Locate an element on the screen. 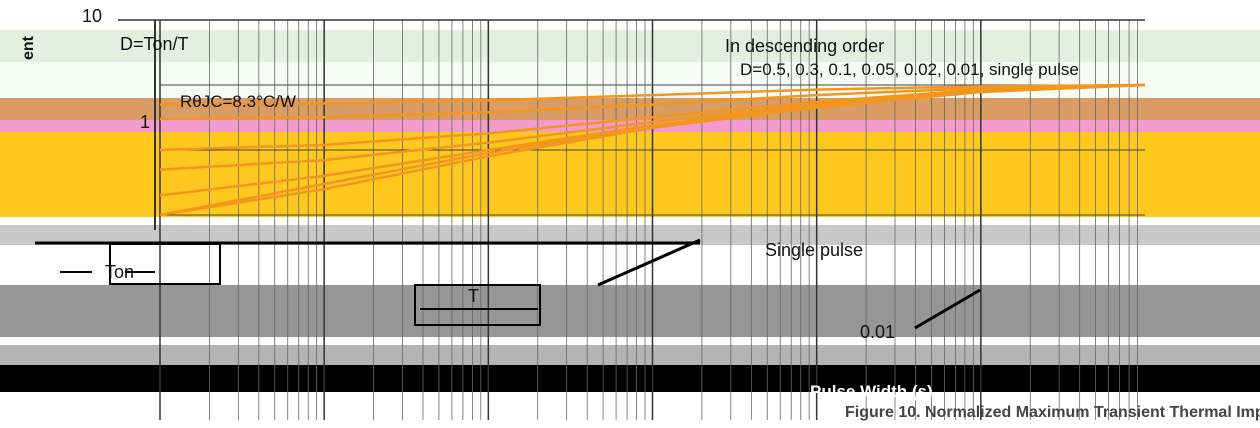 The height and width of the screenshot is (428, 1260). band-pale-green is located at coordinates (630, 46).